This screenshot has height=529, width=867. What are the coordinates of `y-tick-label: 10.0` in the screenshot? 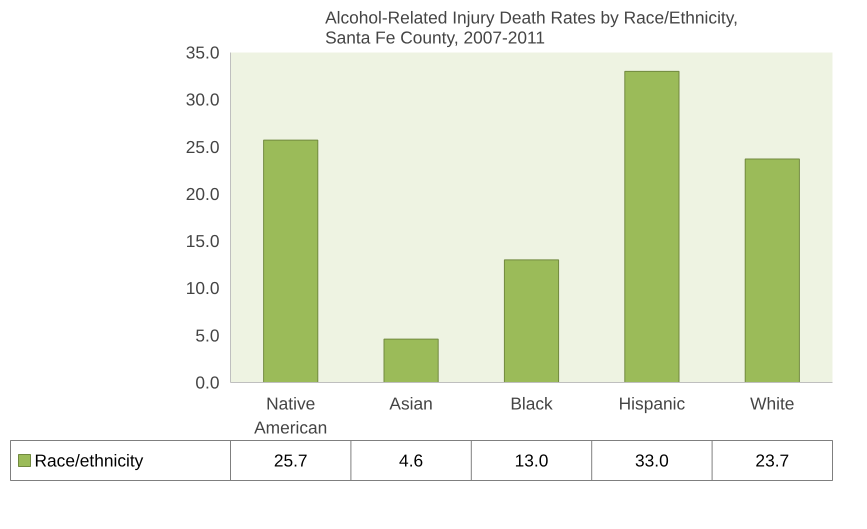 It's located at (203, 288).